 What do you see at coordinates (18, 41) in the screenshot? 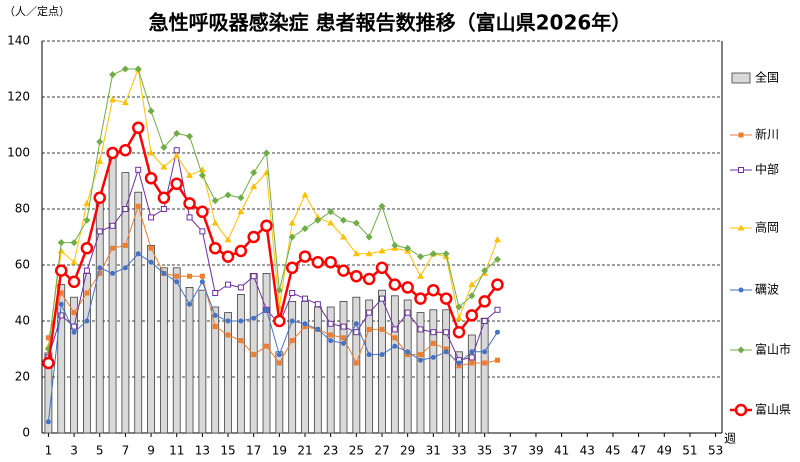
I see `y-tick-label: 140` at bounding box center [18, 41].